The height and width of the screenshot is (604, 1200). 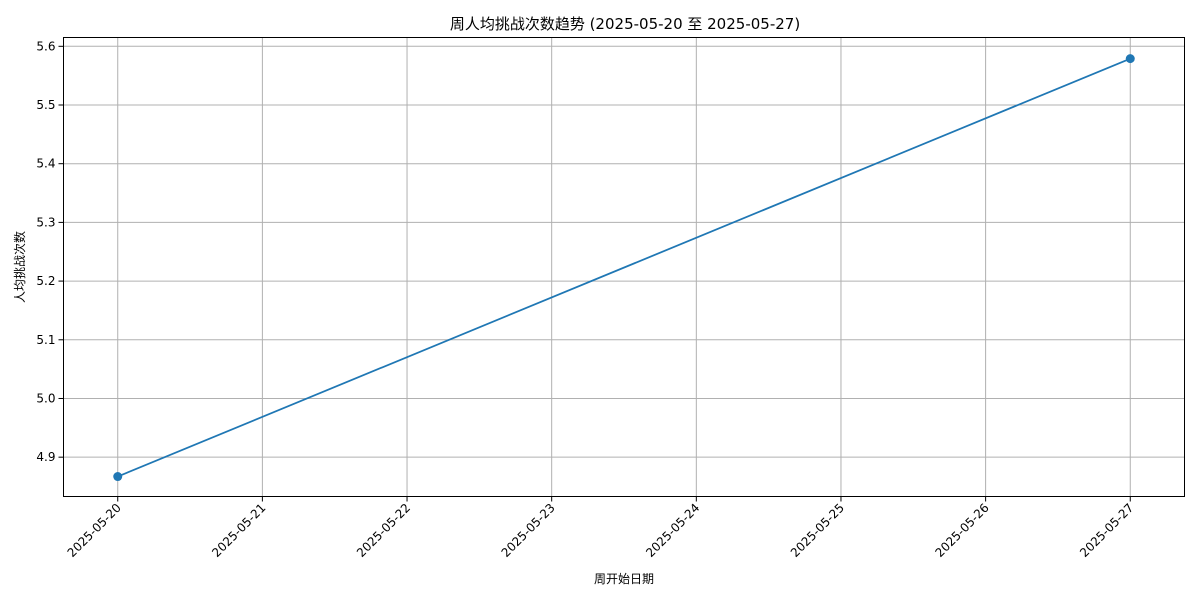 I want to click on x-tick-label: 2025-05-20, so click(x=94, y=530).